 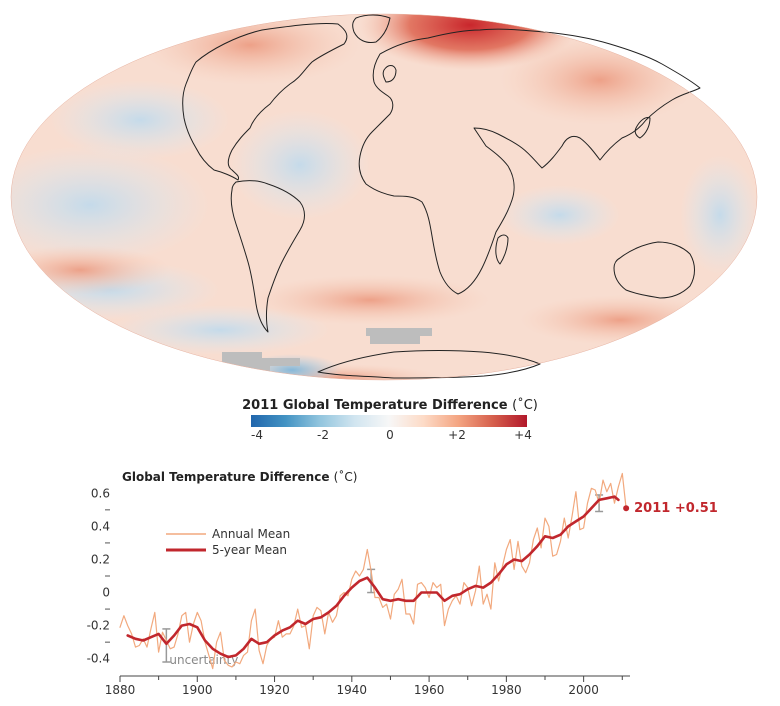 I want to click on colorbar-tick: 0, so click(x=390, y=435).